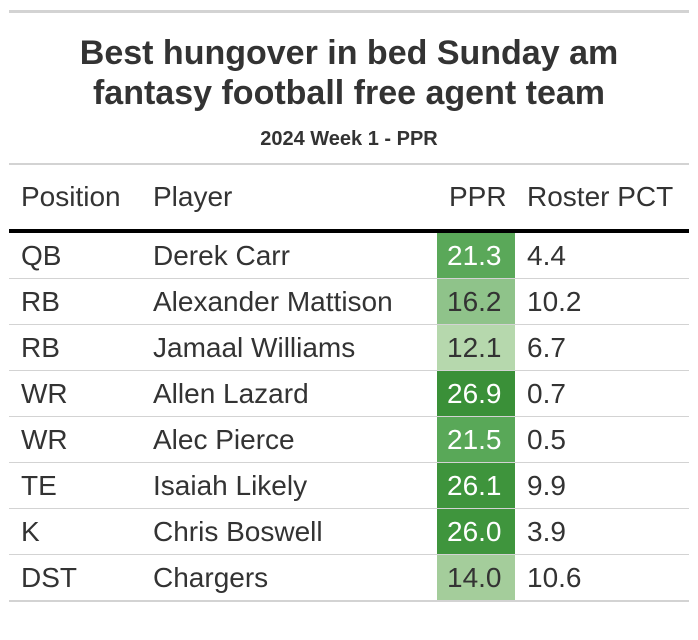 This screenshot has width=698, height=640. What do you see at coordinates (476, 301) in the screenshot?
I see `ppr-cell: 16.2` at bounding box center [476, 301].